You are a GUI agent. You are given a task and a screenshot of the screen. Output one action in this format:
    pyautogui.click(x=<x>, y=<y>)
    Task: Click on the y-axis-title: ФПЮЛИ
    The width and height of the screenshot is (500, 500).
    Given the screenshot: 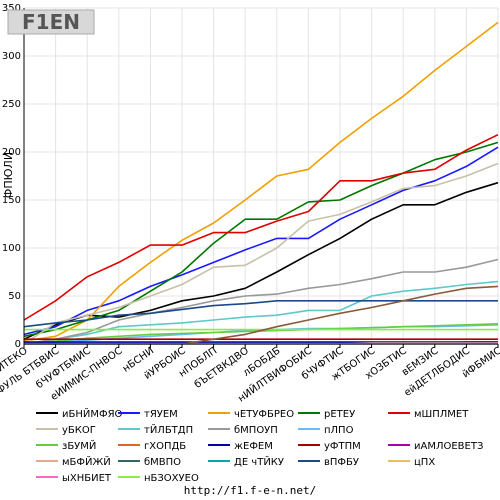 What is the action you would take?
    pyautogui.click(x=8, y=175)
    